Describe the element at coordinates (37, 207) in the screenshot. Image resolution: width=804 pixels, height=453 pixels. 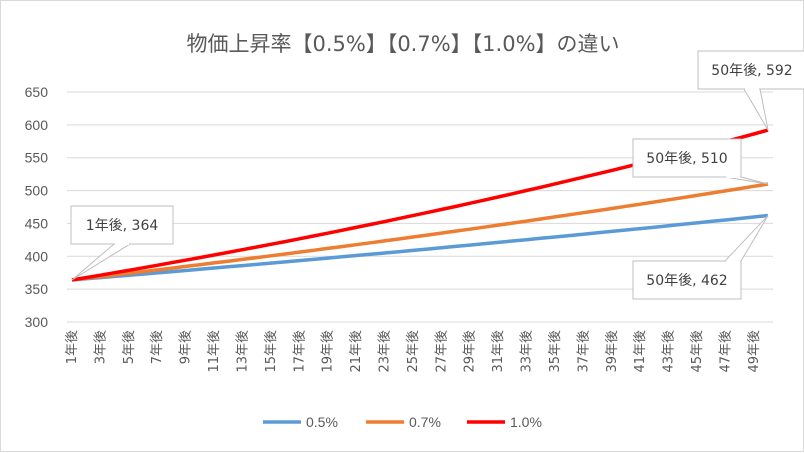
I see `y-axis-ticks: 300 350 400 450 500 550 600 650` at that location.